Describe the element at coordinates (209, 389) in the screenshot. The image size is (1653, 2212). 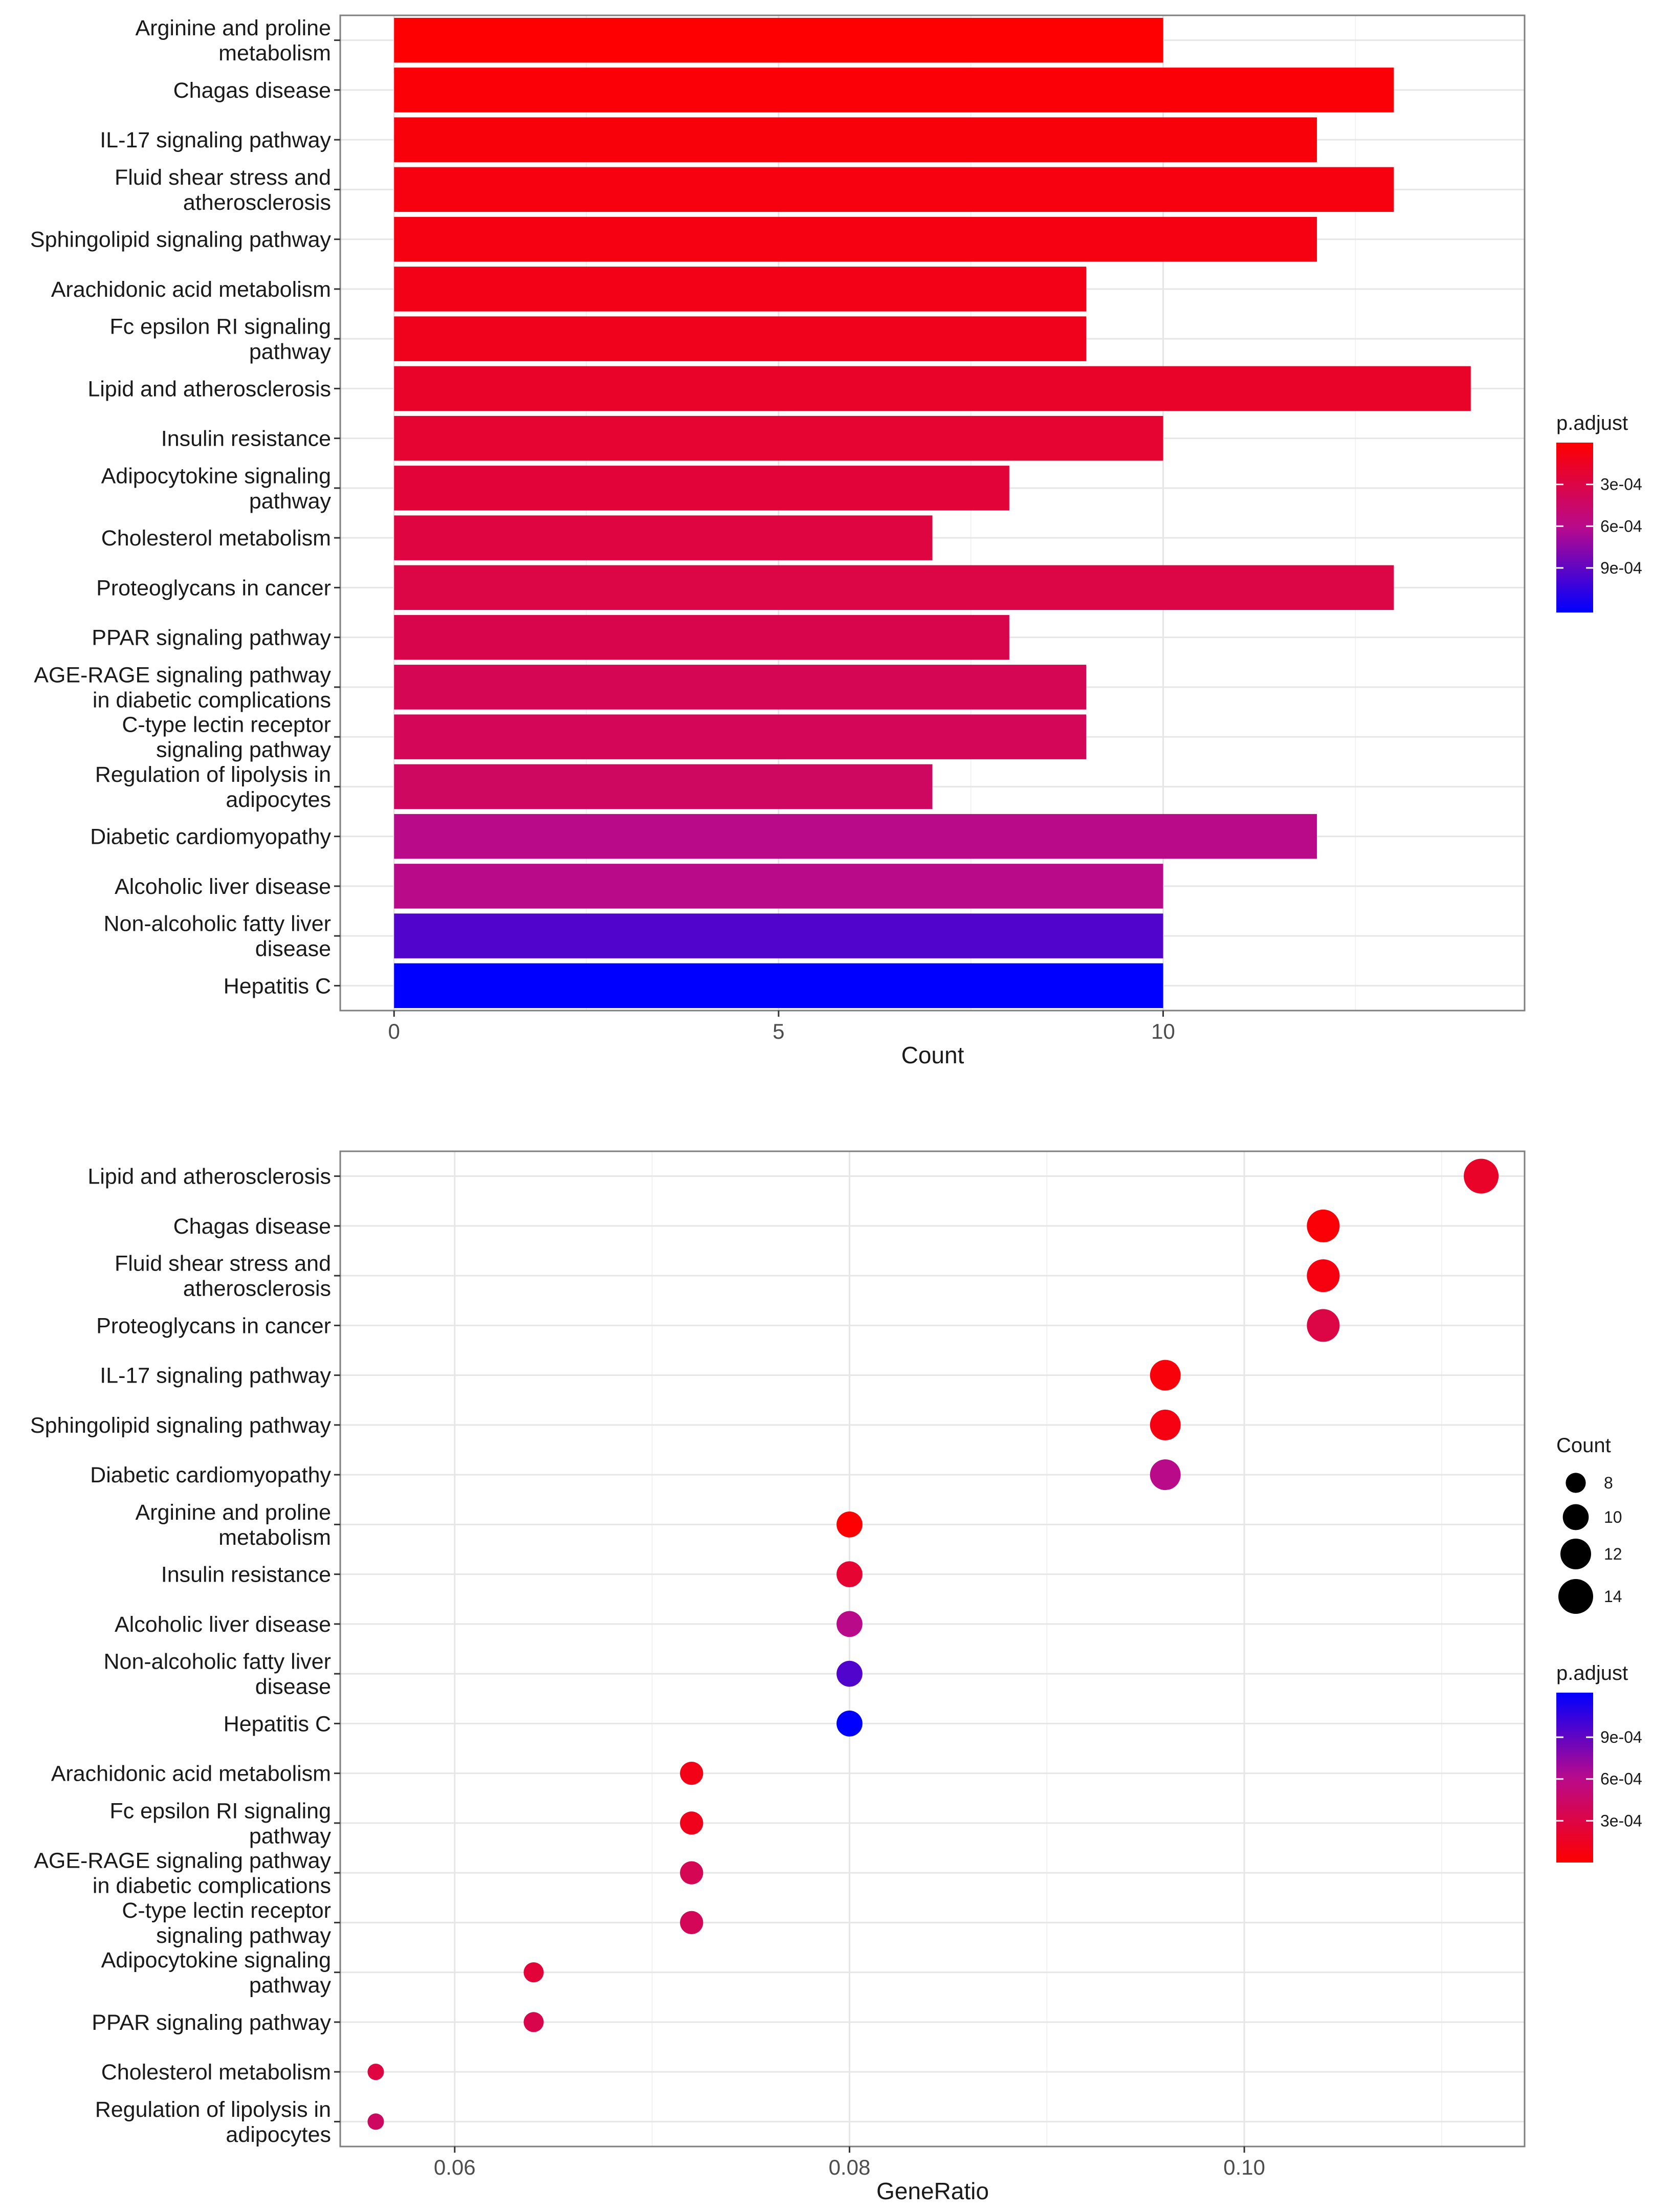
I see `bar-category-label-line: Lipid and atherosclerosis` at that location.